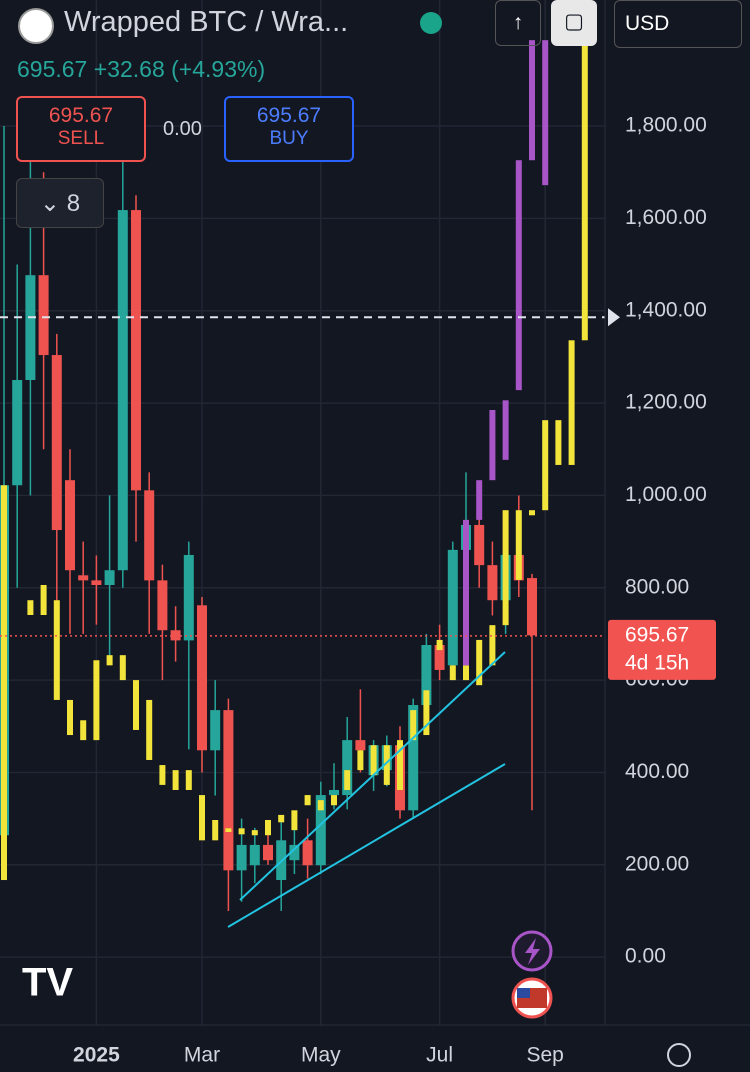 The width and height of the screenshot is (750, 1072). I want to click on x-tick-label: Mar, so click(202, 1055).